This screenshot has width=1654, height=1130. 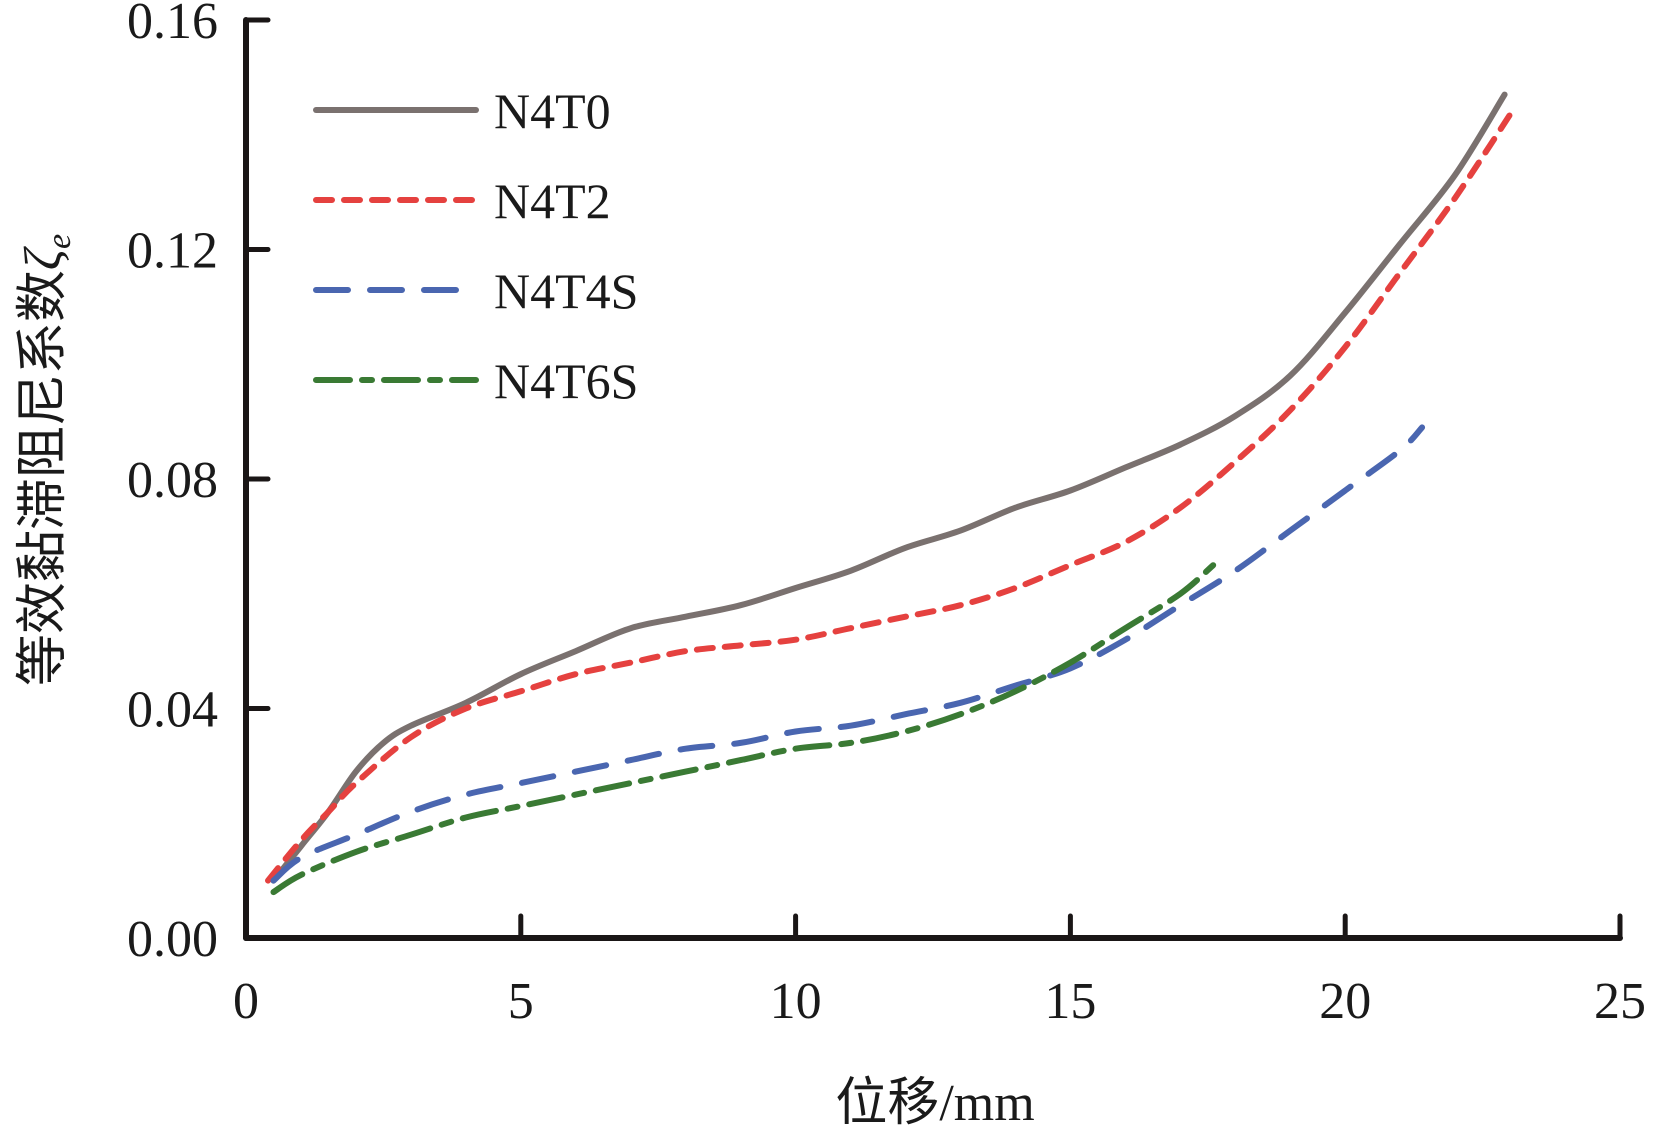 What do you see at coordinates (462, 201) in the screenshot?
I see `legend-item-n4t2: N4T2` at bounding box center [462, 201].